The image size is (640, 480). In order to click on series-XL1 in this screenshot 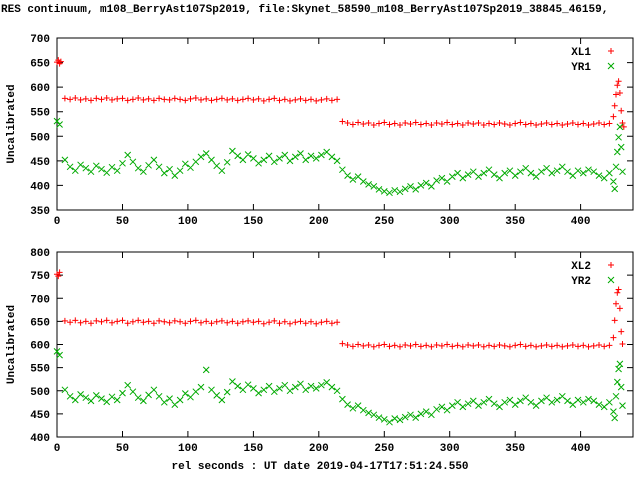, I will do `click(340, 93)`.